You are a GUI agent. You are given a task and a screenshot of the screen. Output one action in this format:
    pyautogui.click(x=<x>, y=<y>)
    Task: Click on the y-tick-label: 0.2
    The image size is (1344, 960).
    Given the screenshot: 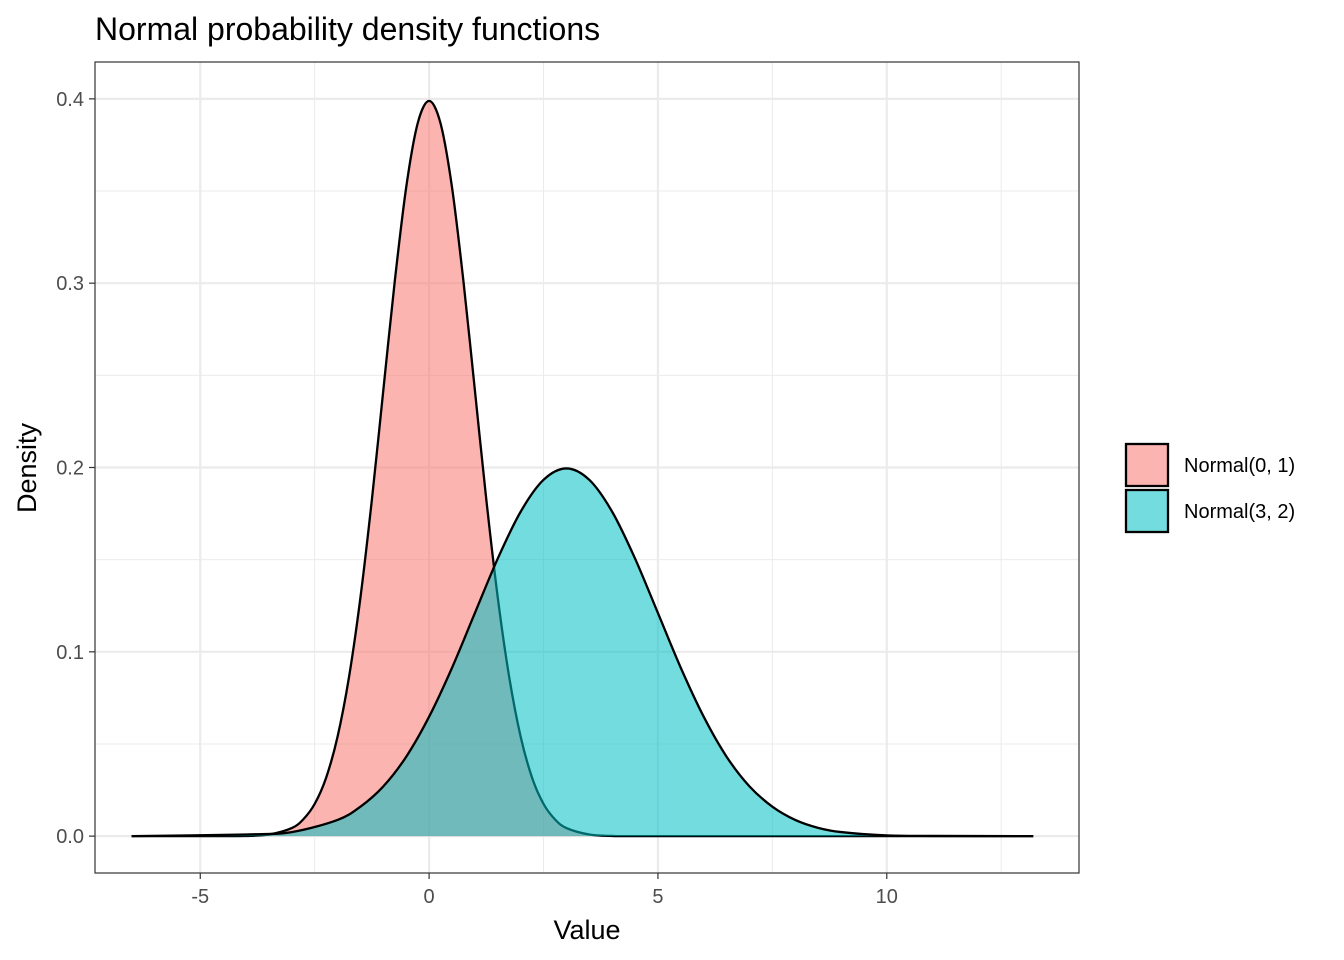 What is the action you would take?
    pyautogui.click(x=70, y=469)
    